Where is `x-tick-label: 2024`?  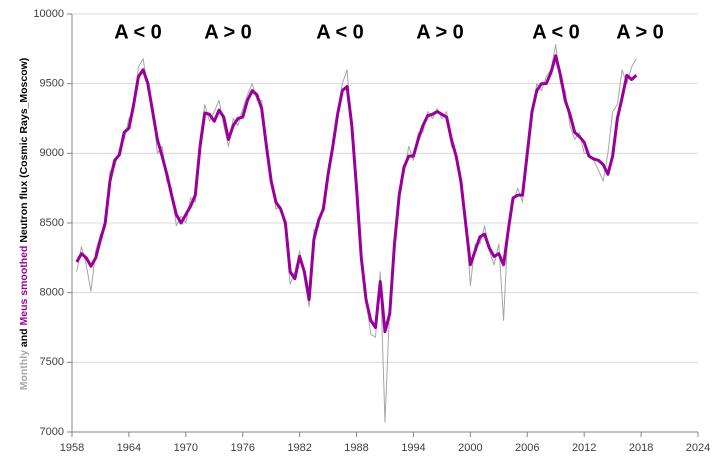 x-tick-label: 2024 is located at coordinates (698, 448).